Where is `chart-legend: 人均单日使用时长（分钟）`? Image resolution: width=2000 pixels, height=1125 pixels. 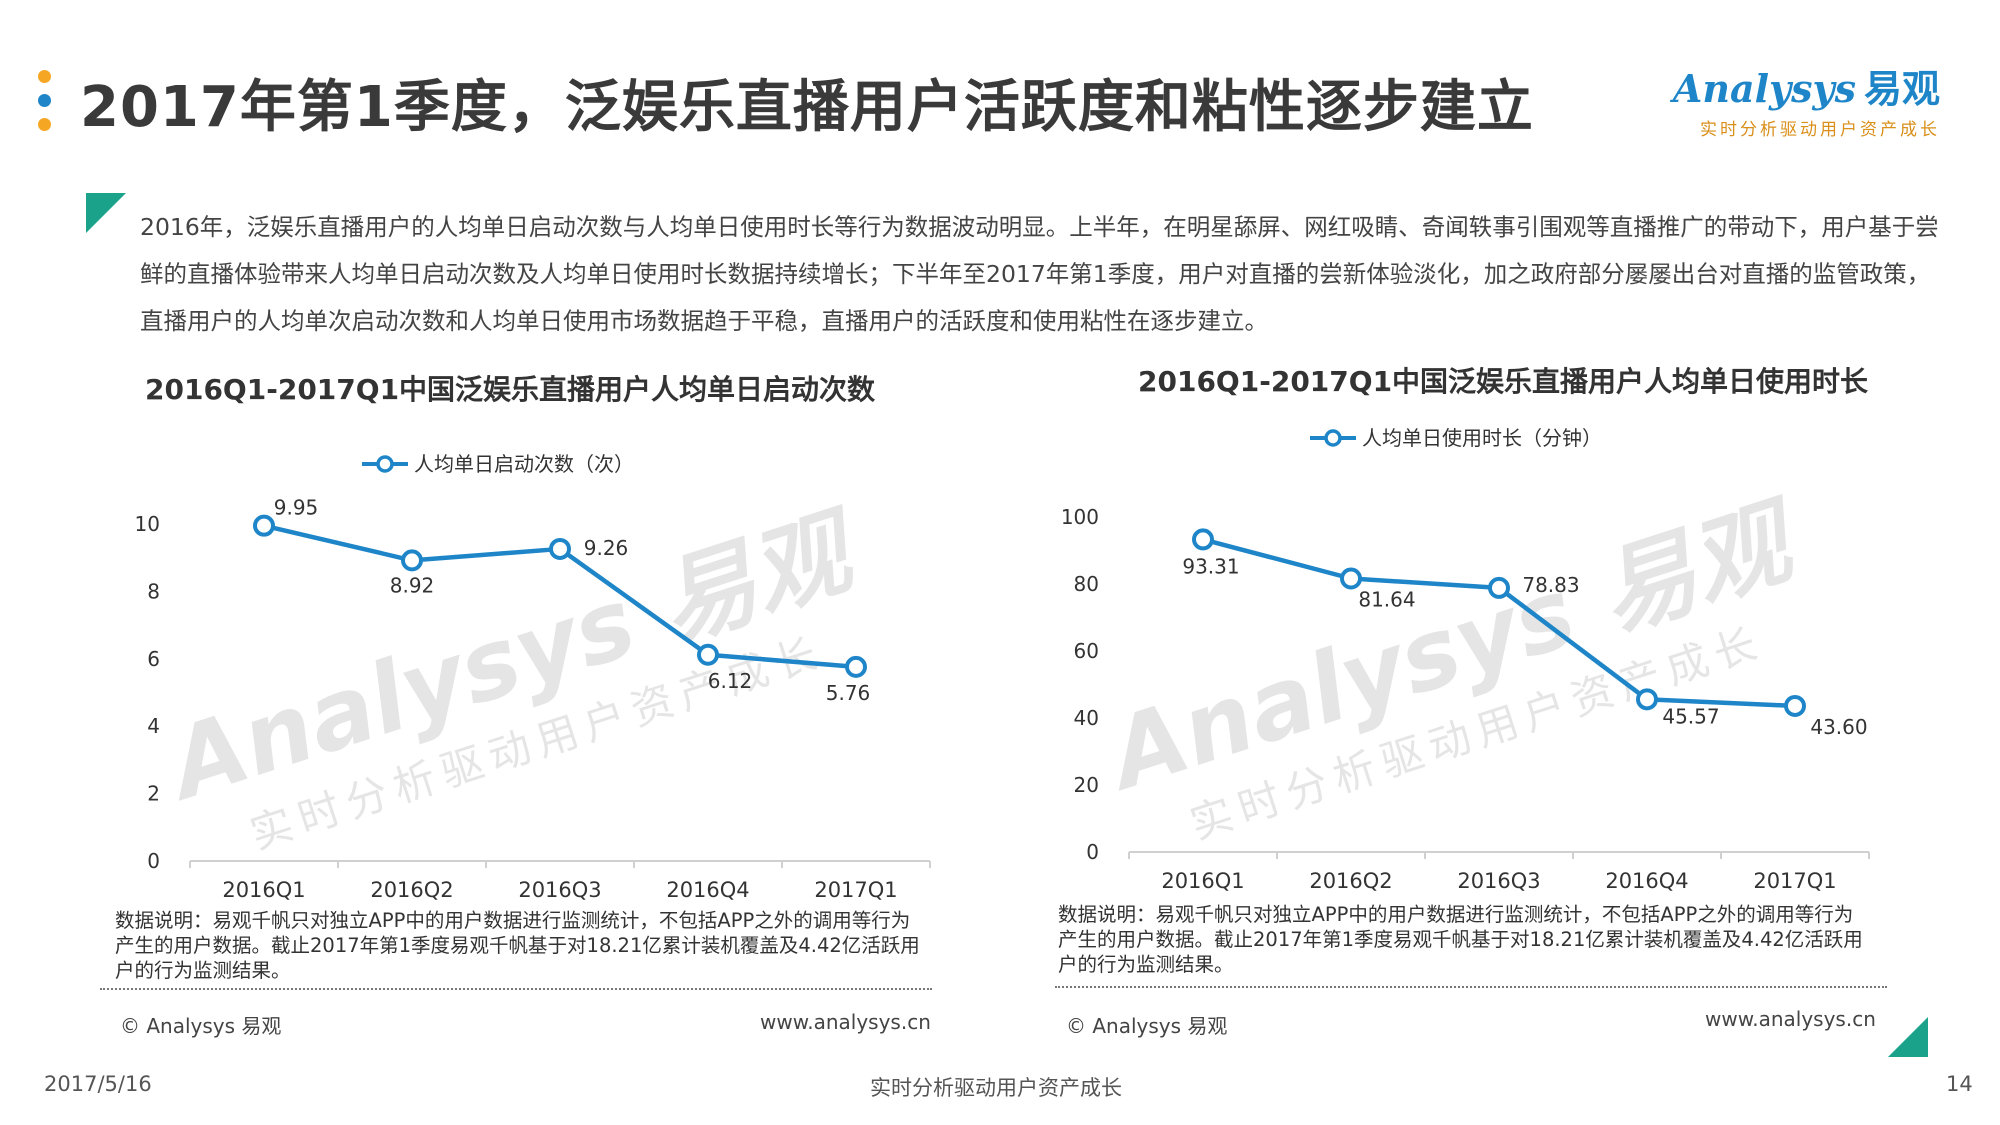
chart-legend: 人均单日使用时长（分钟） is located at coordinates (1456, 438).